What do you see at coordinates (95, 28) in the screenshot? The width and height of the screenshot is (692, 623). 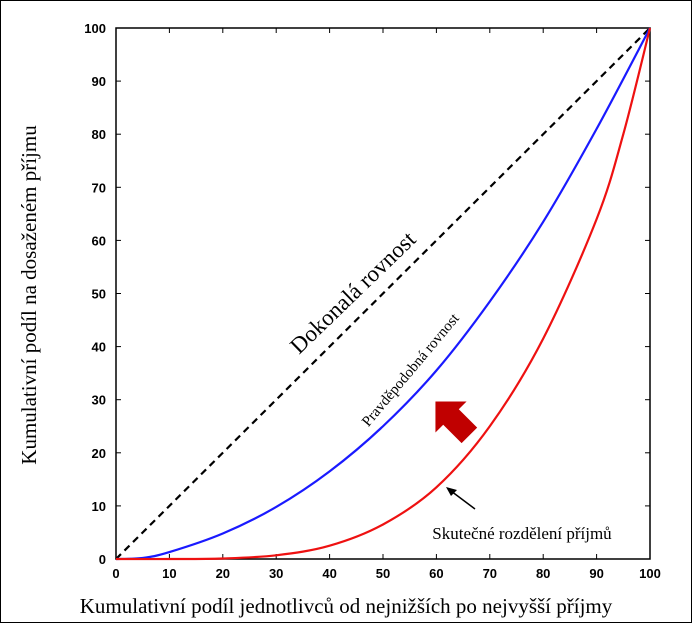 I see `y-tick-label: 100` at bounding box center [95, 28].